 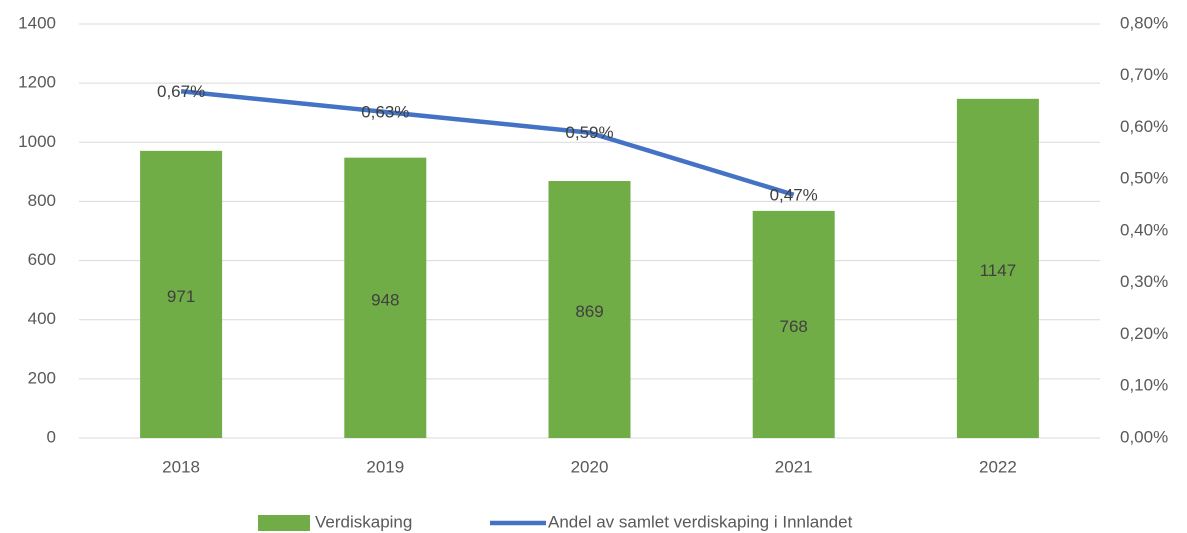 What do you see at coordinates (1144, 436) in the screenshot?
I see `y2-tick-label: 0,00%` at bounding box center [1144, 436].